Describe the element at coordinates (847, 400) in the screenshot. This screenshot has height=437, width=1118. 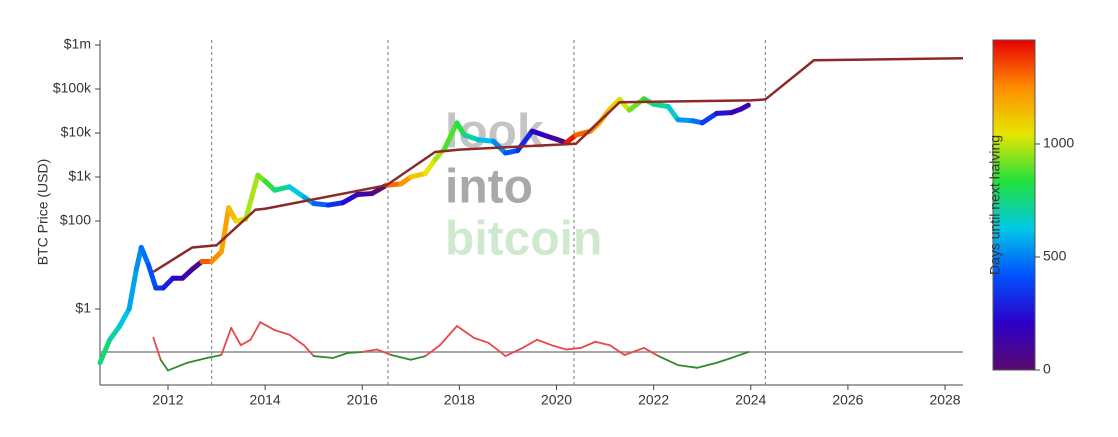
I see `x-tick-label: 2026` at that location.